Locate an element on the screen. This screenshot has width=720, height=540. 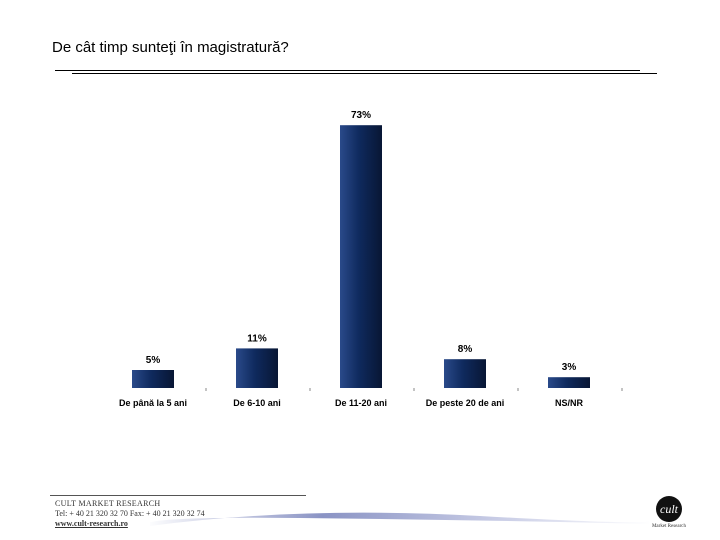
footer-website: www.cult-research.ro is located at coordinates (91, 523).